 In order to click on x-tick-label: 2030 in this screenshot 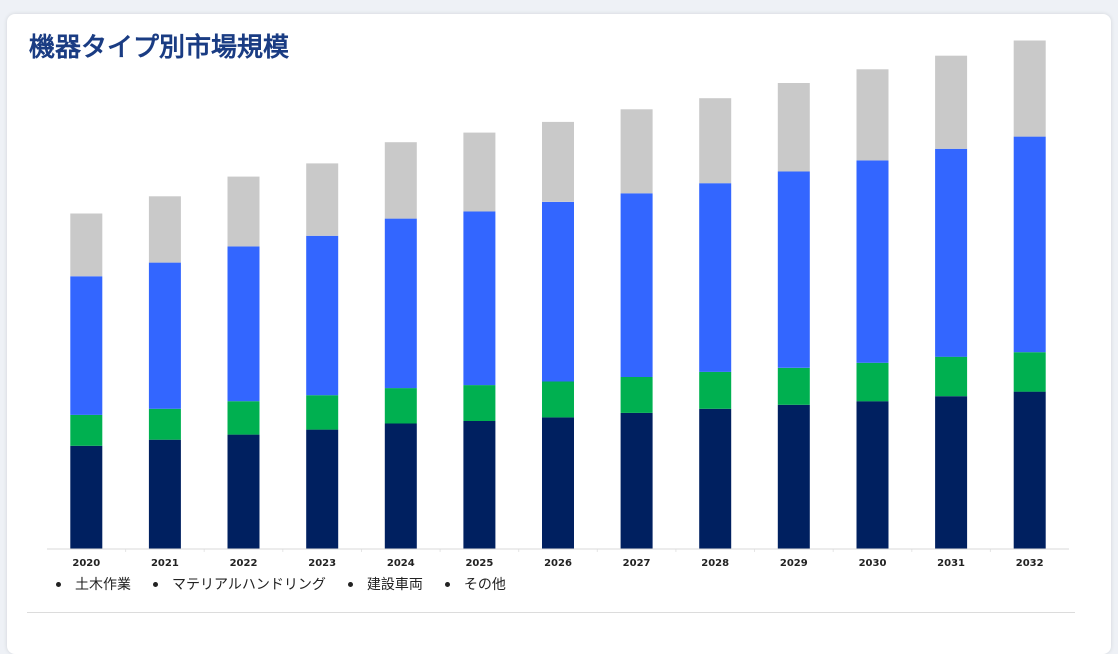, I will do `click(873, 563)`.